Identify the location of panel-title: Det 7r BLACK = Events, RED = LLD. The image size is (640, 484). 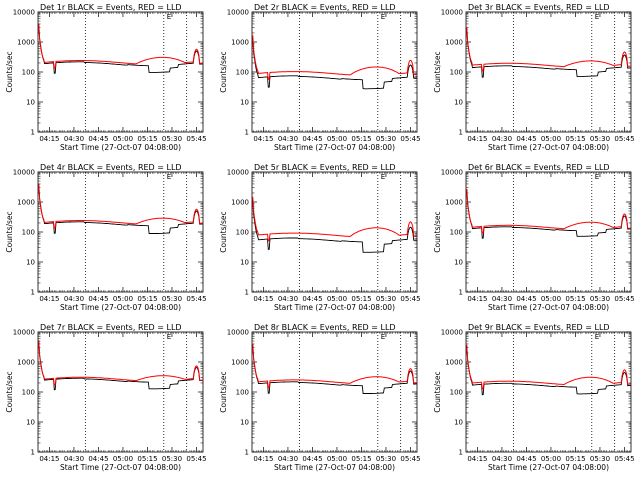
(111, 327).